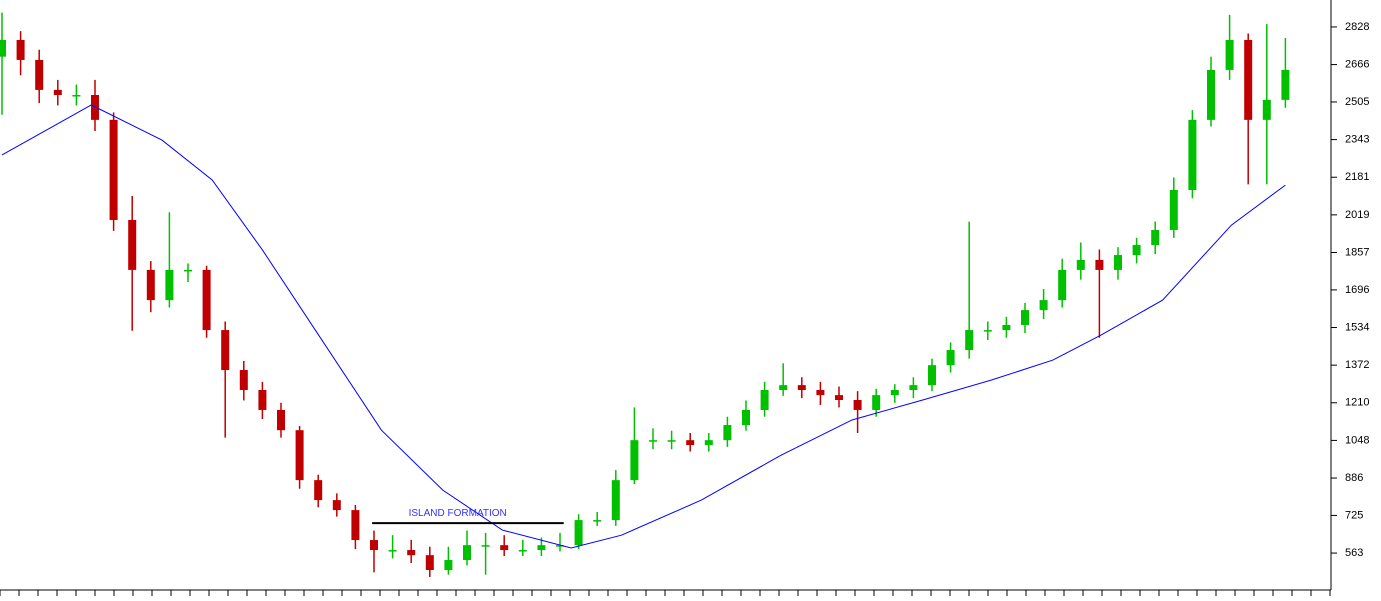 The image size is (1381, 601). Describe the element at coordinates (1357, 215) in the screenshot. I see `y-tick-label: 2019` at that location.